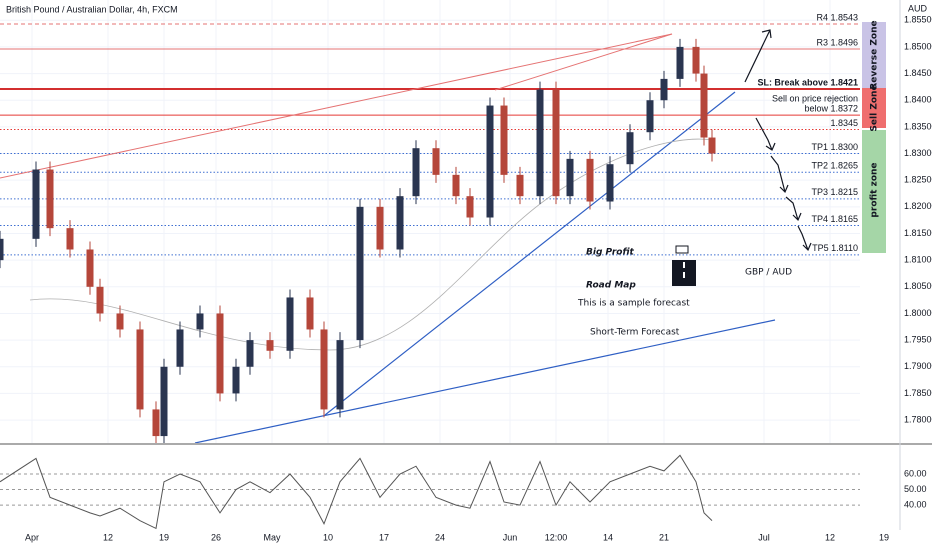 Image resolution: width=932 pixels, height=550 pixels. I want to click on y-tick-label: 1.81500, so click(918, 233).